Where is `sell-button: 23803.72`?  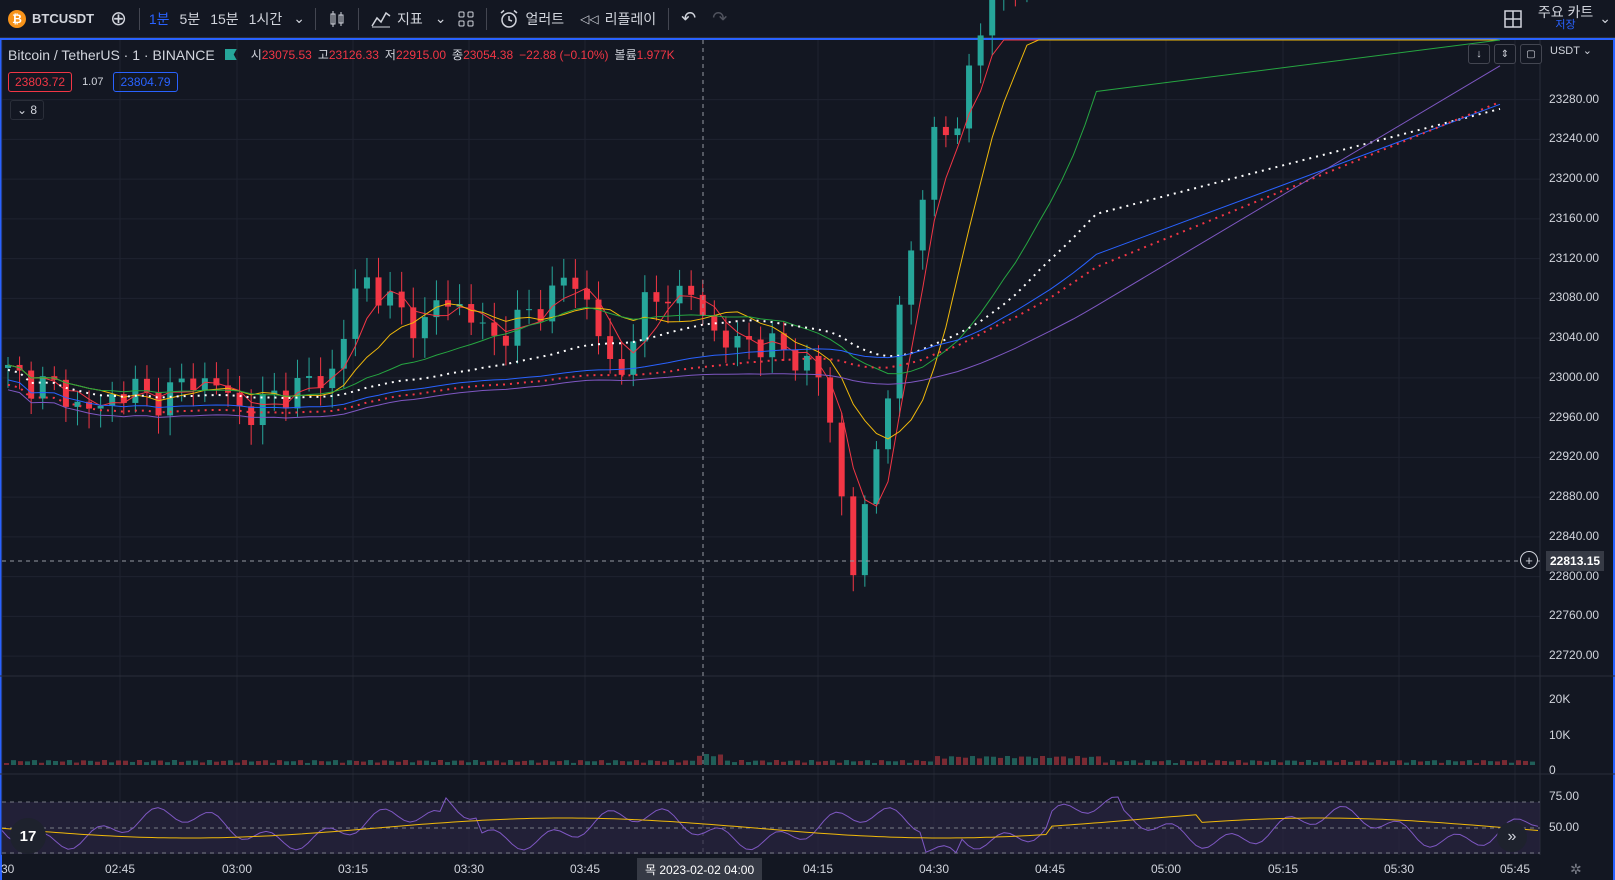 sell-button: 23803.72 is located at coordinates (40, 82).